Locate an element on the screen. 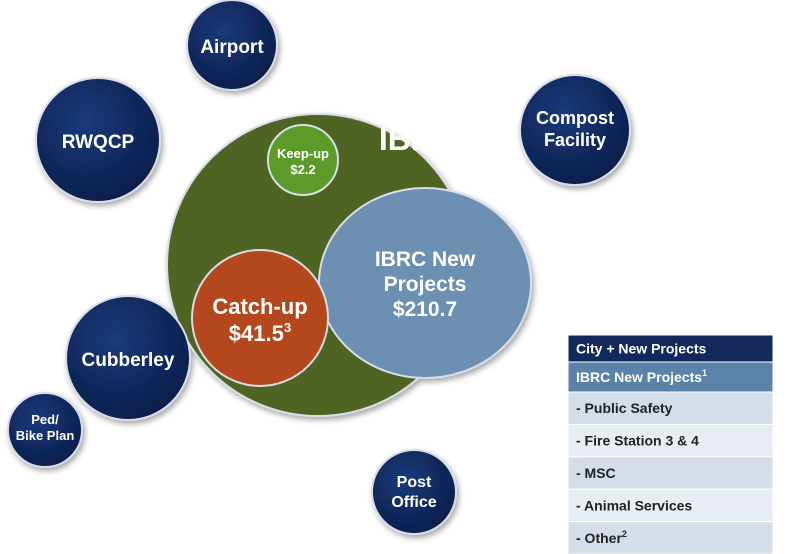 The image size is (788, 554). table-cell-text: IBRC New Projects is located at coordinates (639, 377).